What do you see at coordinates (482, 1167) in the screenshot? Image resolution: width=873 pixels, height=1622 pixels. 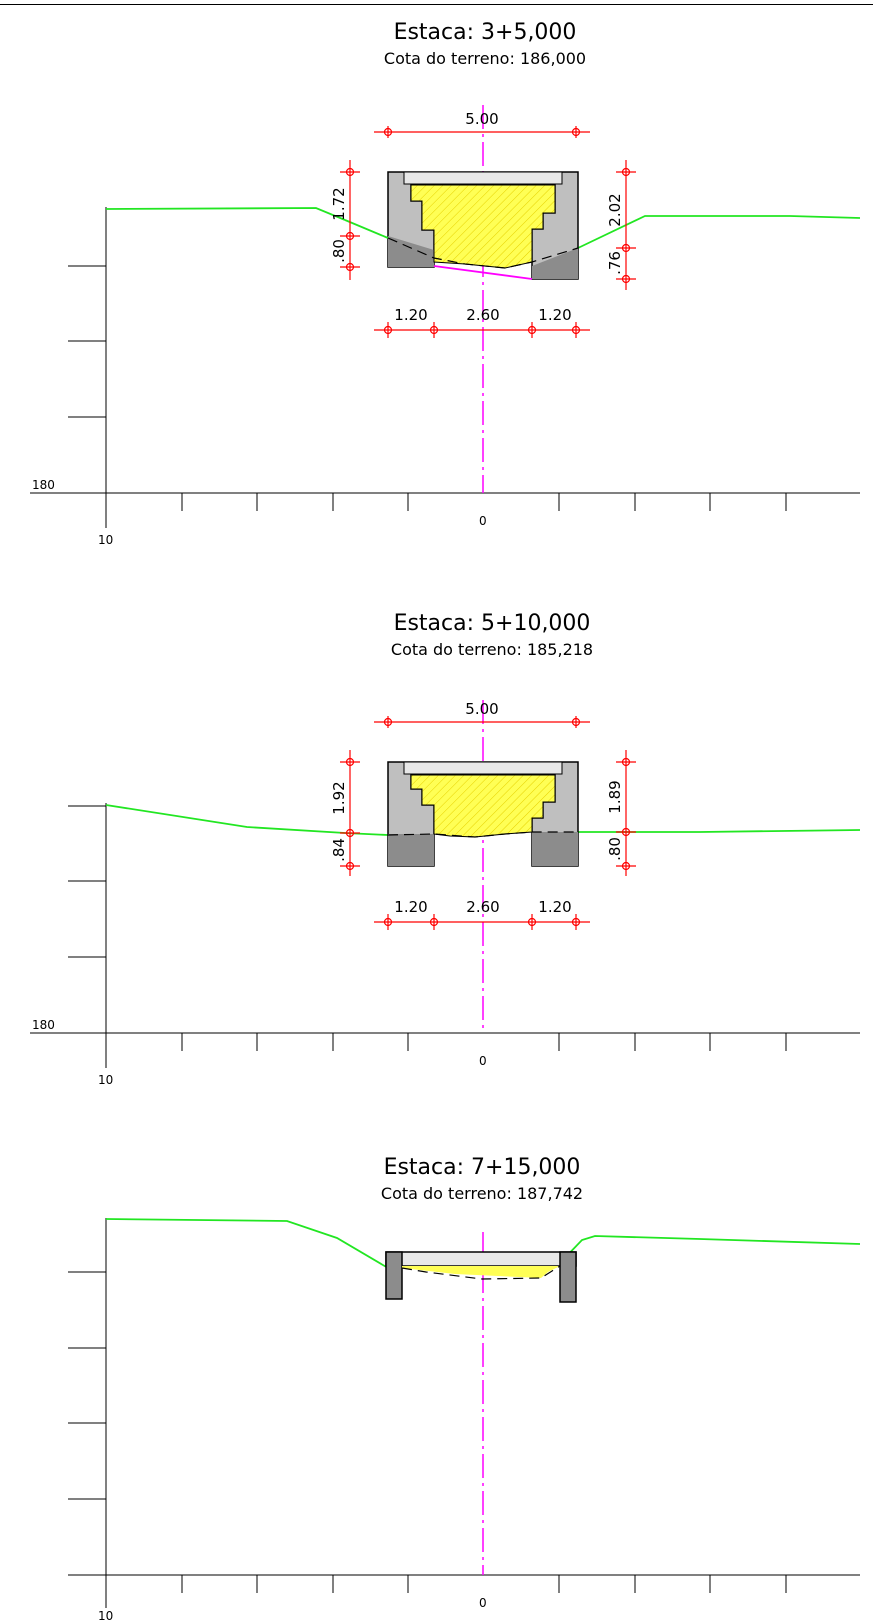 I see `section-3-title: Estaca: 7+15,000` at bounding box center [482, 1167].